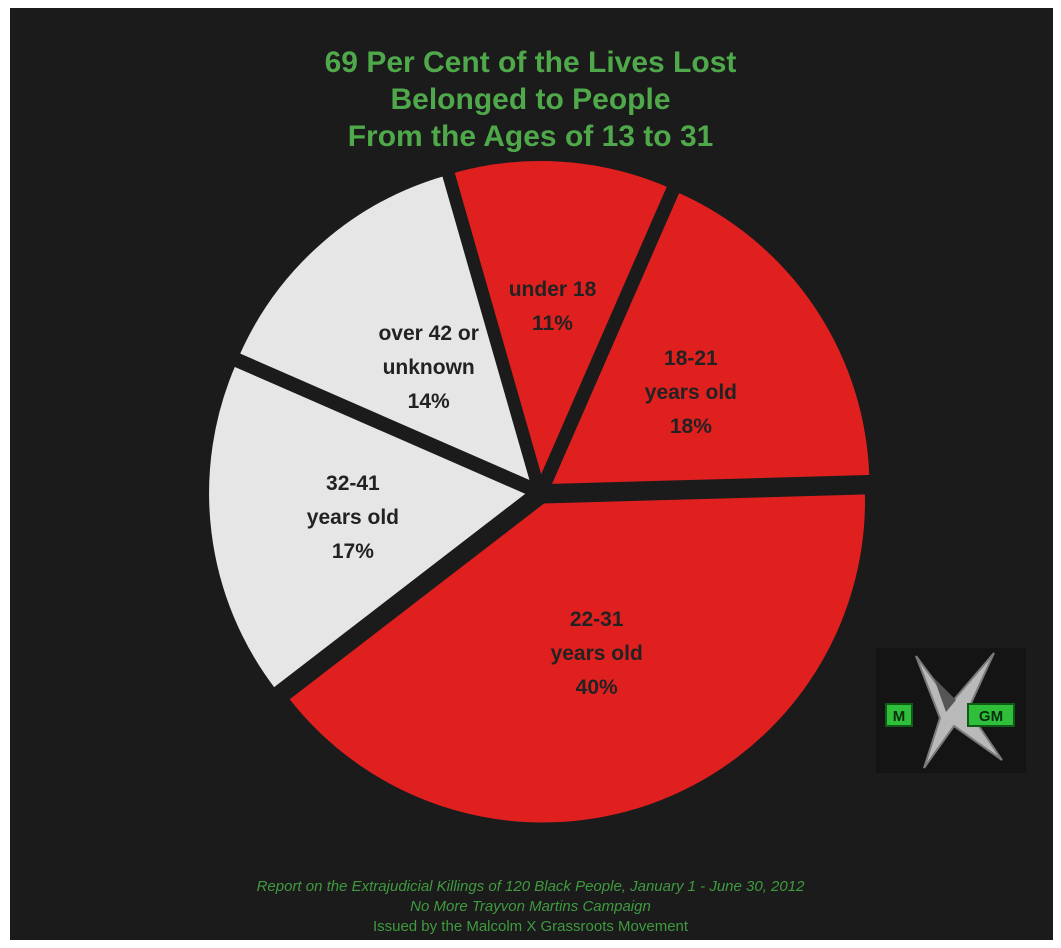 Image resolution: width=1061 pixels, height=948 pixels. What do you see at coordinates (691, 392) in the screenshot?
I see `slice-label-18-21-years-old-line-2: years old` at bounding box center [691, 392].